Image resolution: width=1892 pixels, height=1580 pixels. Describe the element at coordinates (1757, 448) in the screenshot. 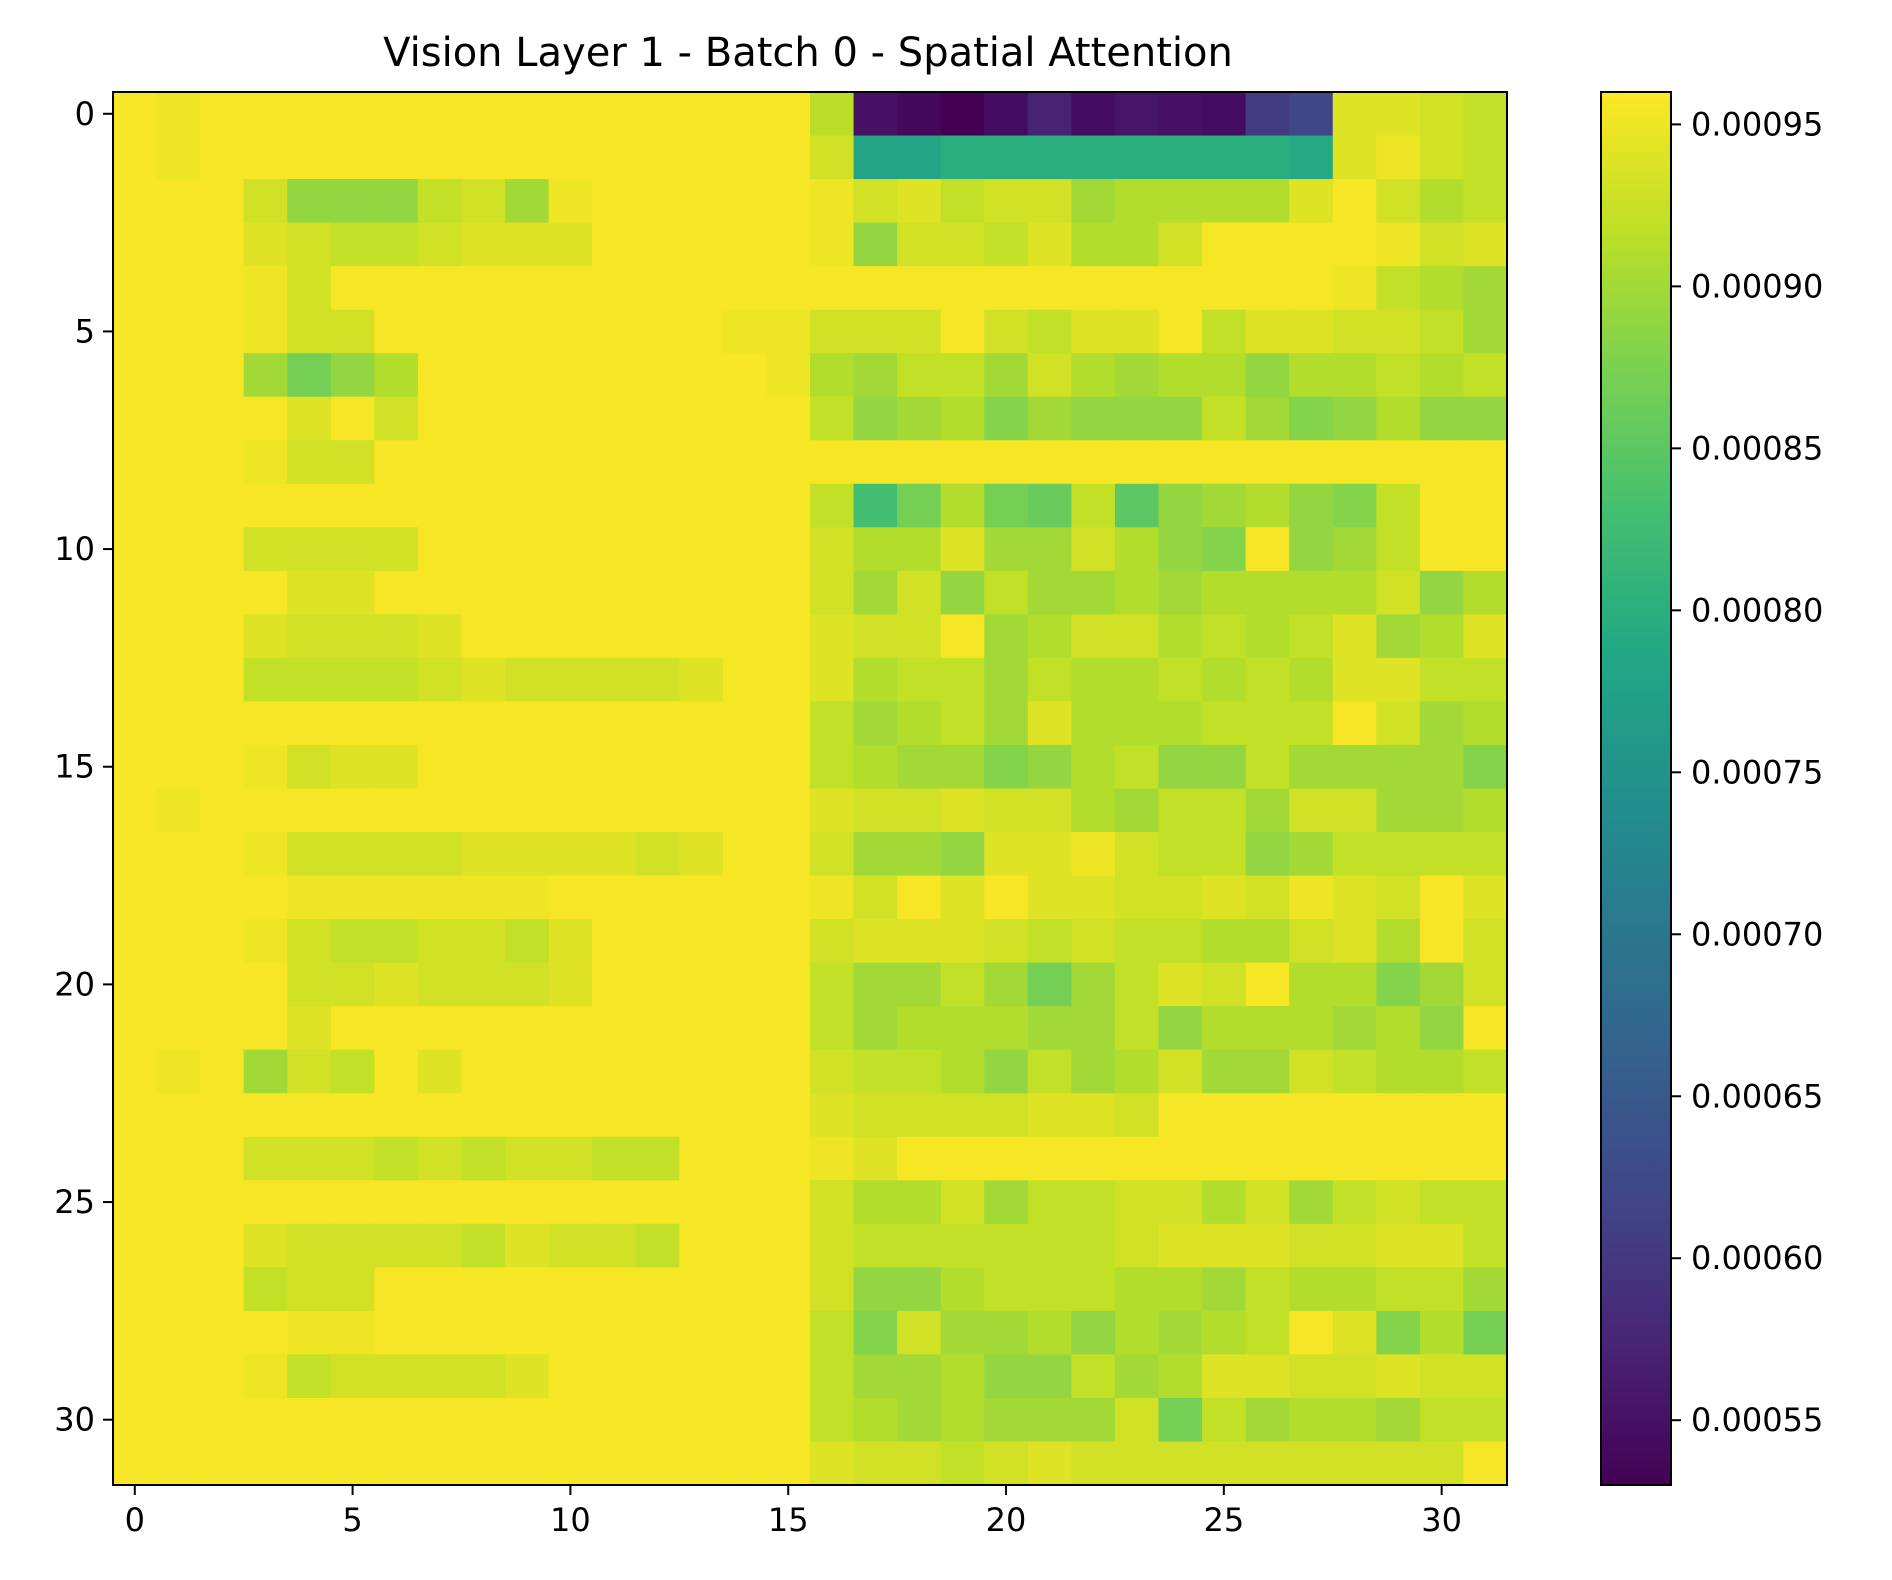

I see `colorbar-tick-label: 0.00085` at that location.